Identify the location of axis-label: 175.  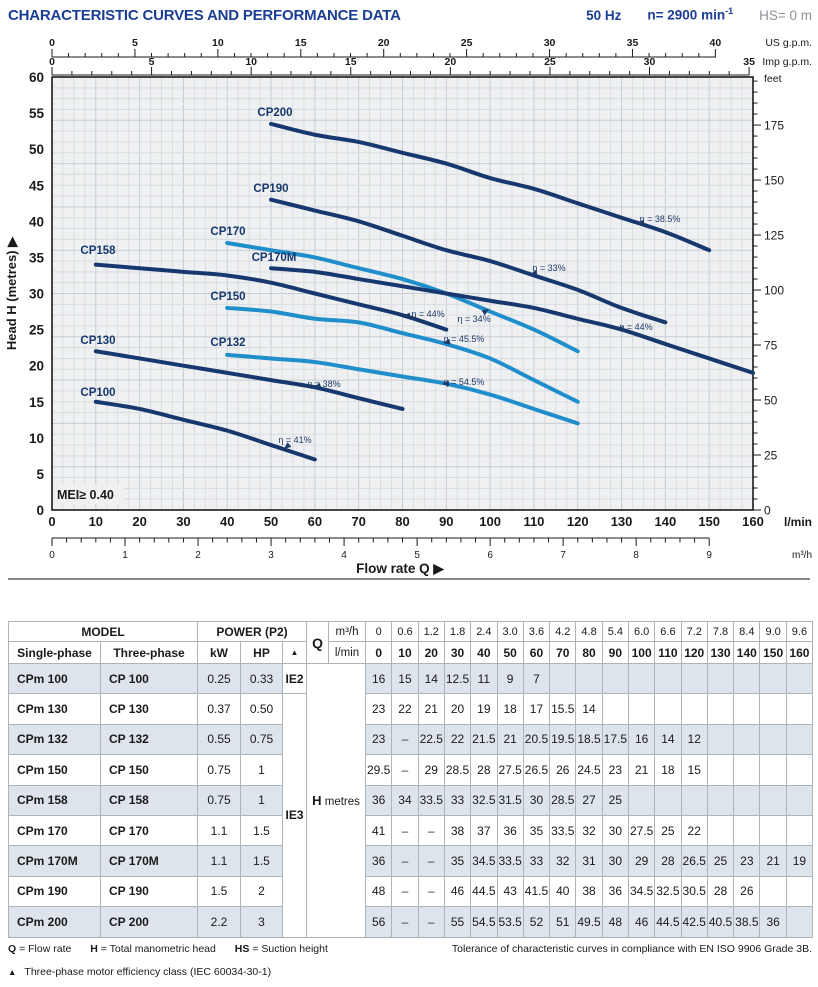
(774, 126).